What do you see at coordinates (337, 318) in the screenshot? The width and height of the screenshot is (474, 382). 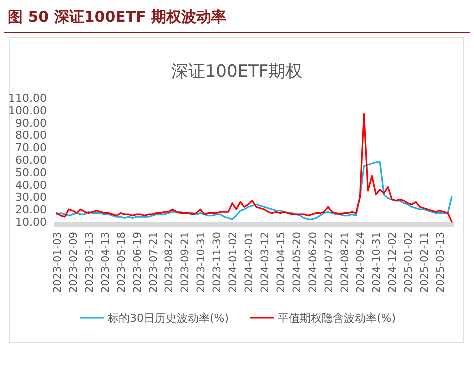 I see `legend-label: 平值期权隐含波动率(%)` at bounding box center [337, 318].